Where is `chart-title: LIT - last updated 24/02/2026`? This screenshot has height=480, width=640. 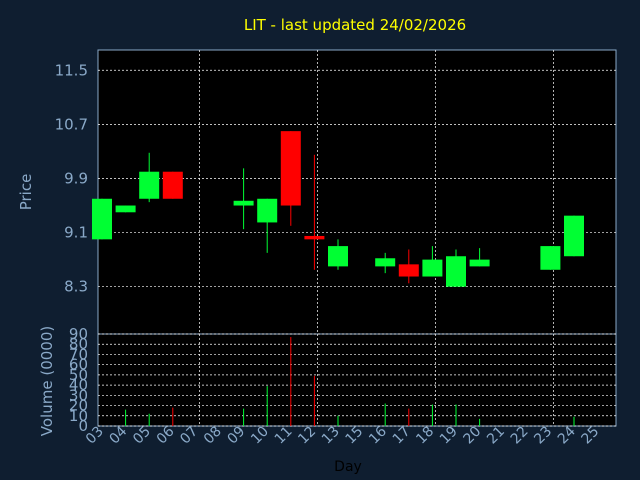
chart-title: LIT - last updated 24/02/2026 is located at coordinates (355, 25).